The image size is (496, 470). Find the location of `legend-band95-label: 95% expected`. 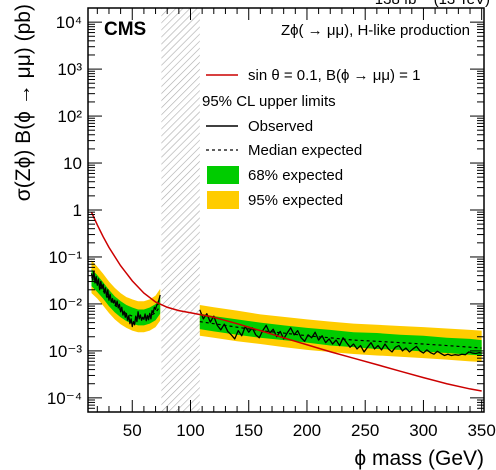

legend-band95-label: 95% expected is located at coordinates (295, 200).